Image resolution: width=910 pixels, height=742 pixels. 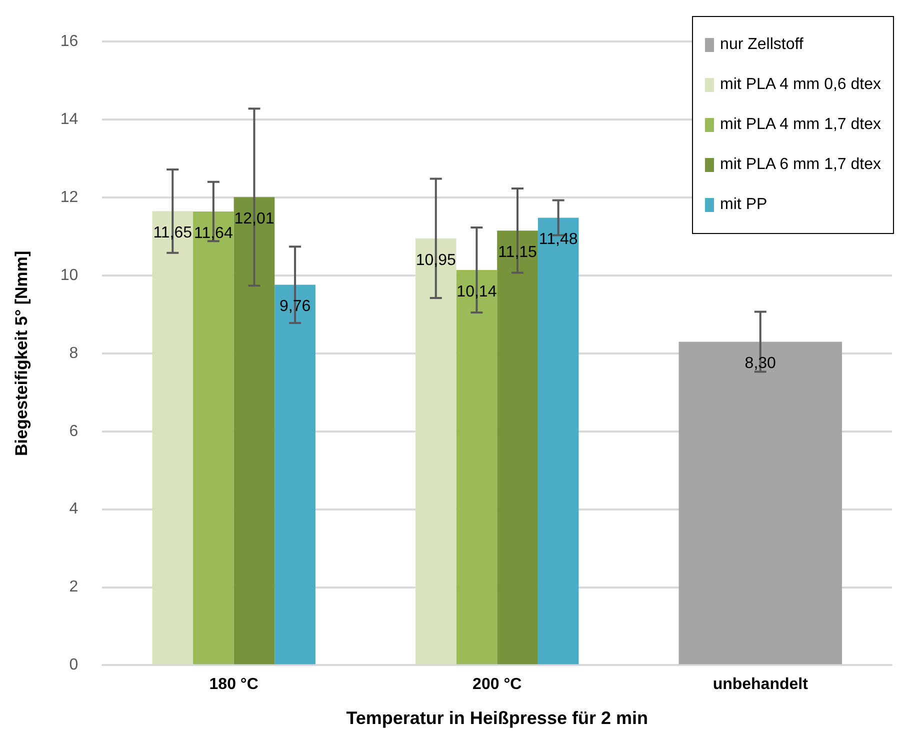 What do you see at coordinates (476, 291) in the screenshot?
I see `data-label: 10,14` at bounding box center [476, 291].